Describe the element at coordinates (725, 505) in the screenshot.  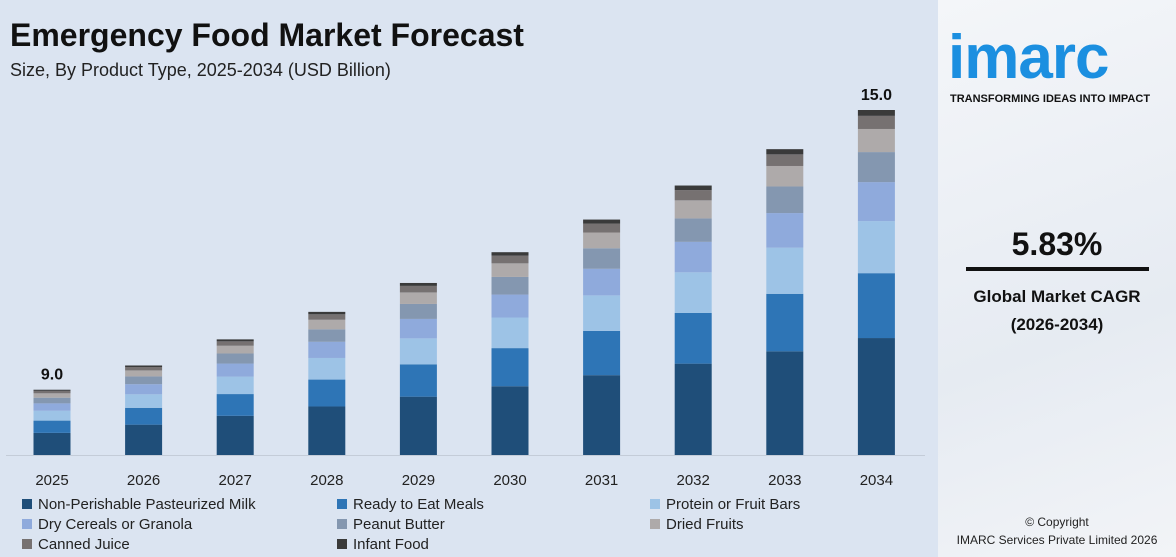
I see `legend-item: Protein or Fruit Bars` at that location.